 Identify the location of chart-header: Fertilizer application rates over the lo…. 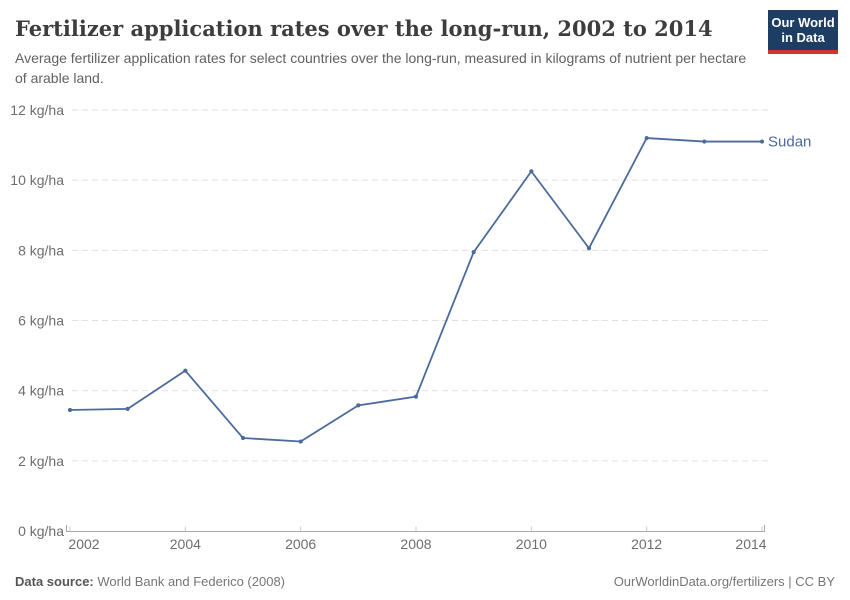
(387, 52).